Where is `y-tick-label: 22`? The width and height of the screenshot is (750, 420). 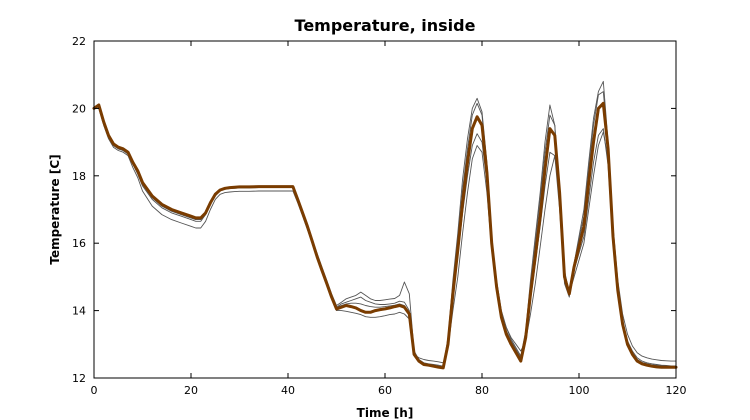 y-tick-label: 22 is located at coordinates (79, 41).